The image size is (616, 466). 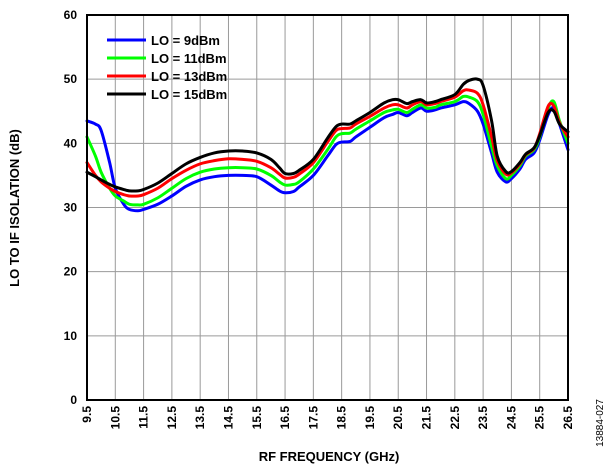 I want to click on x-tick-label: 15.5, so click(x=257, y=418).